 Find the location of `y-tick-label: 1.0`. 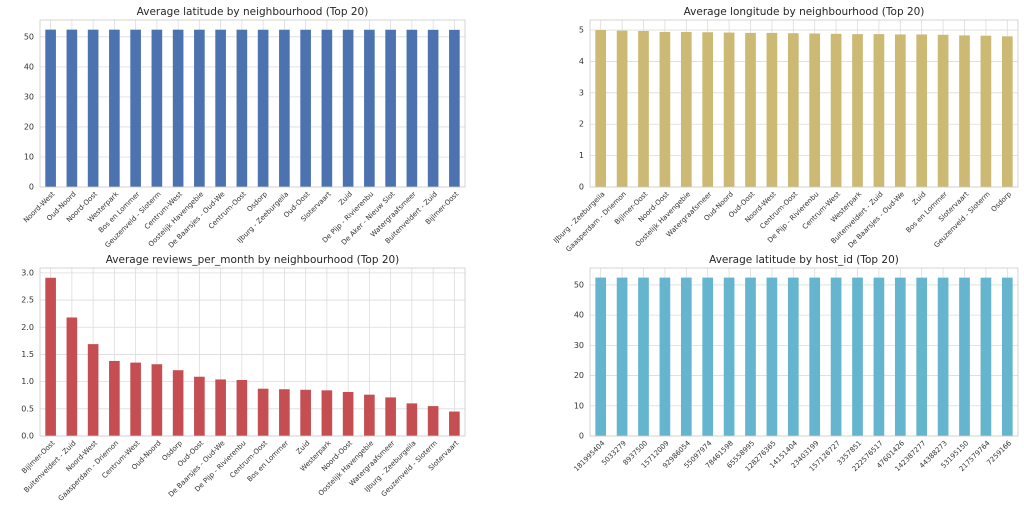

y-tick-label: 1.0 is located at coordinates (27, 381).